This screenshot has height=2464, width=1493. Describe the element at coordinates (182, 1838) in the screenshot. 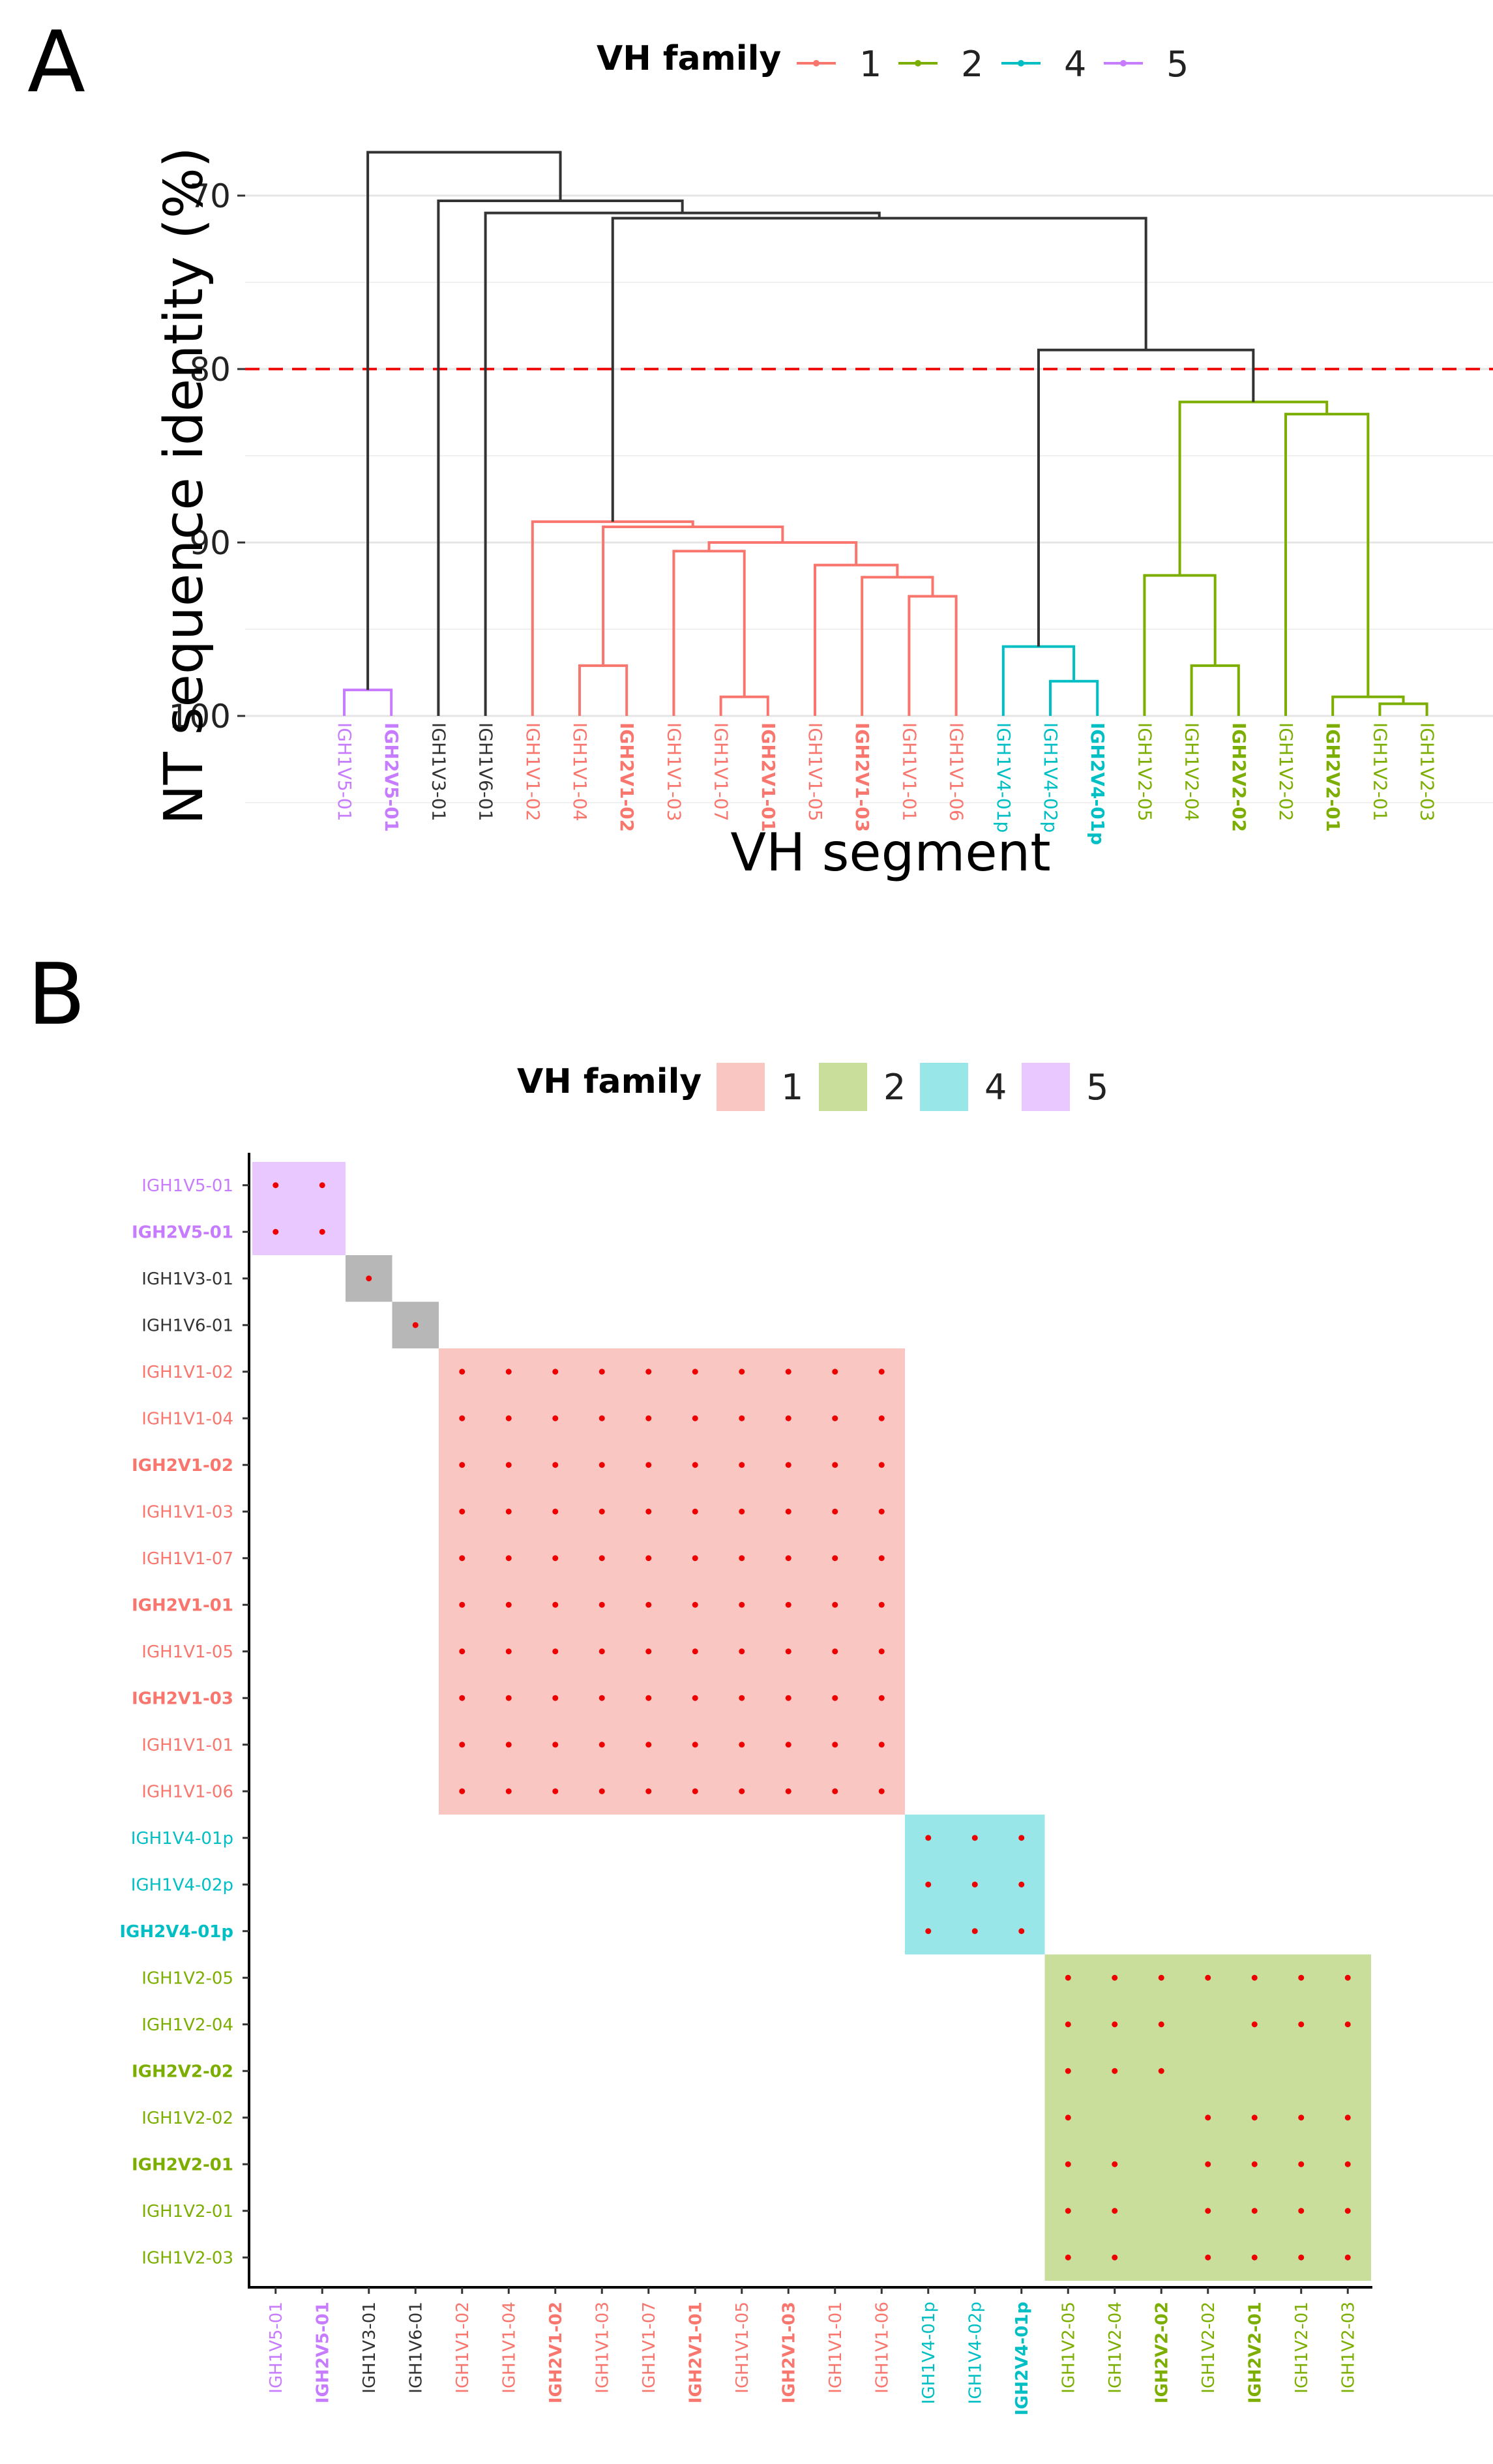

I see `row-label: IGH1V4-01p` at that location.